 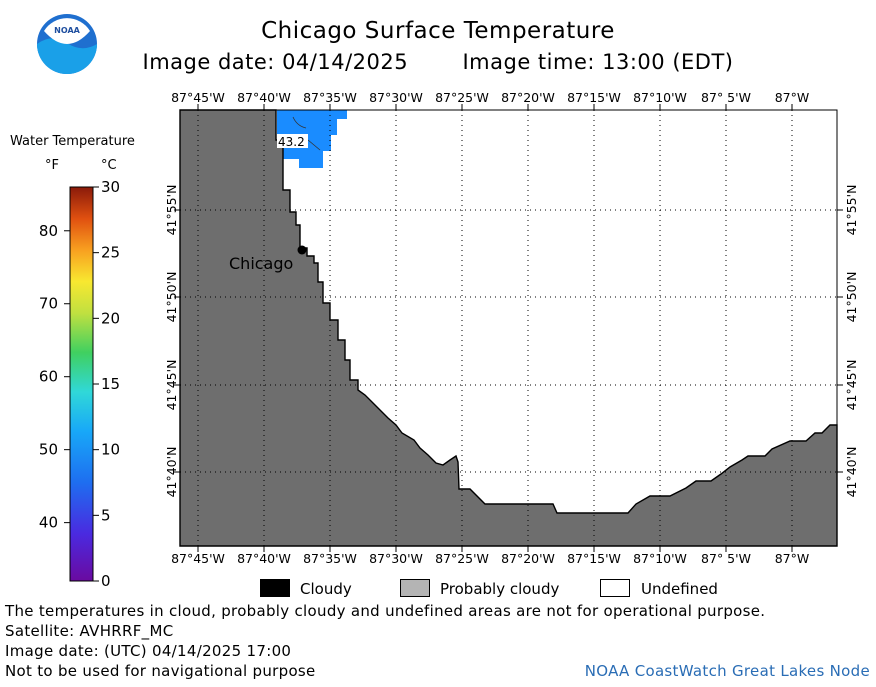 What do you see at coordinates (679, 589) in the screenshot?
I see `legend-undefined-label: Undefined` at bounding box center [679, 589].